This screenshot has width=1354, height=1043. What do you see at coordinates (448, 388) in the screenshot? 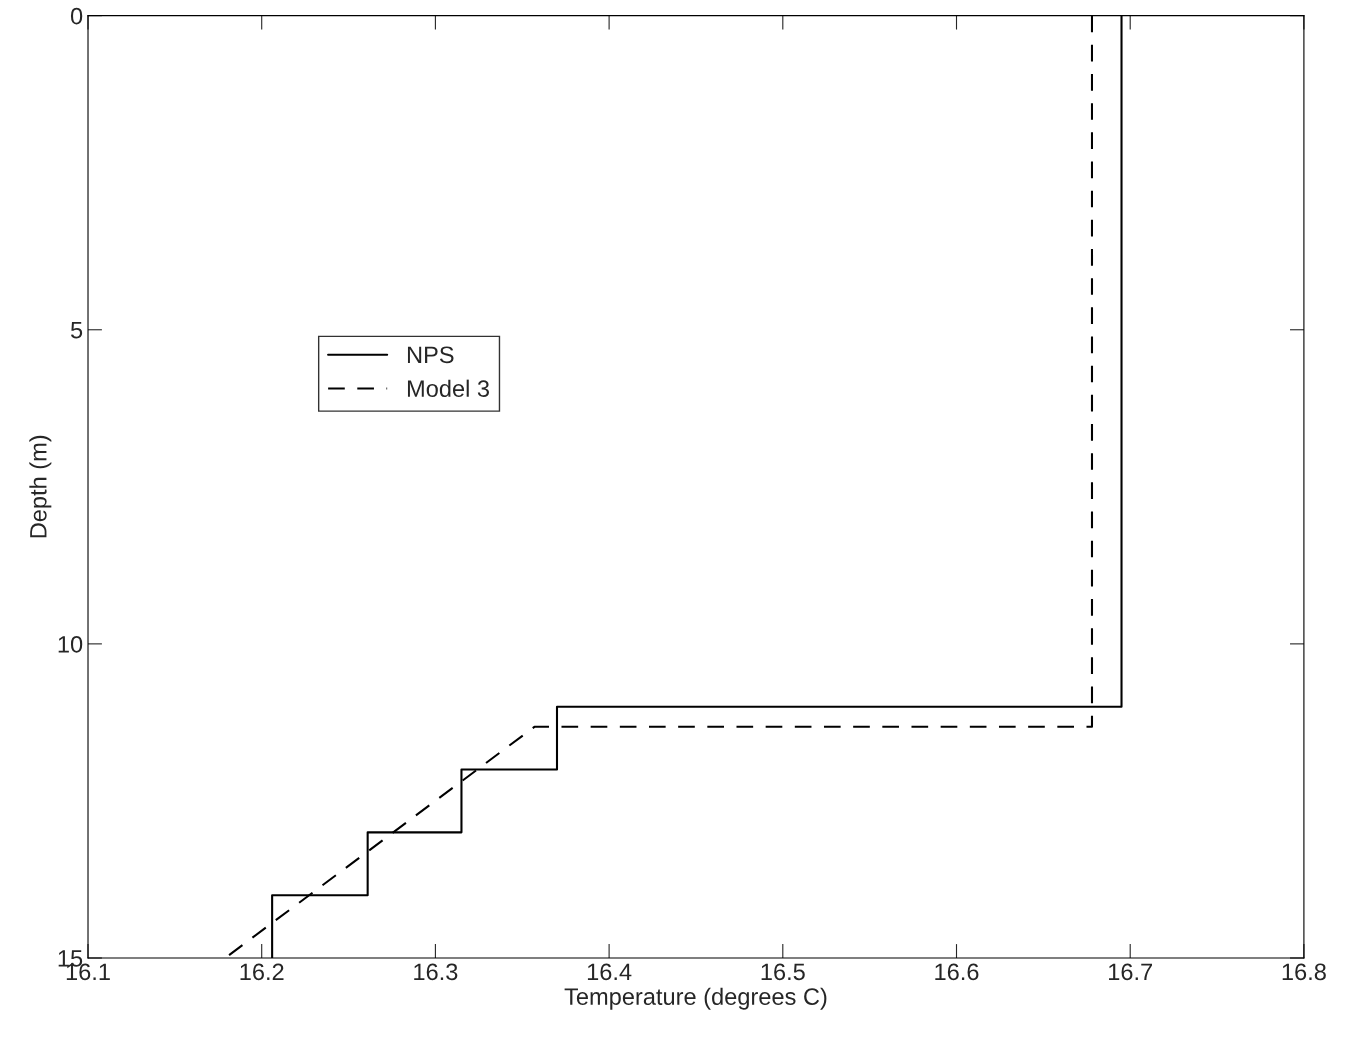
I see `legend-label: Model 3` at bounding box center [448, 388].